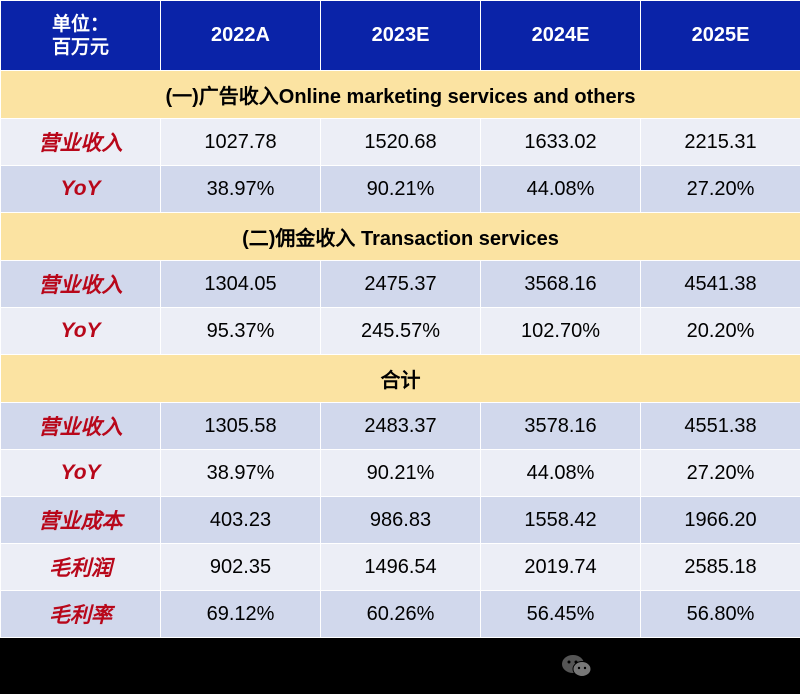 The width and height of the screenshot is (800, 694). I want to click on section-title: (二)佣金收入 Transaction services, so click(400, 236).